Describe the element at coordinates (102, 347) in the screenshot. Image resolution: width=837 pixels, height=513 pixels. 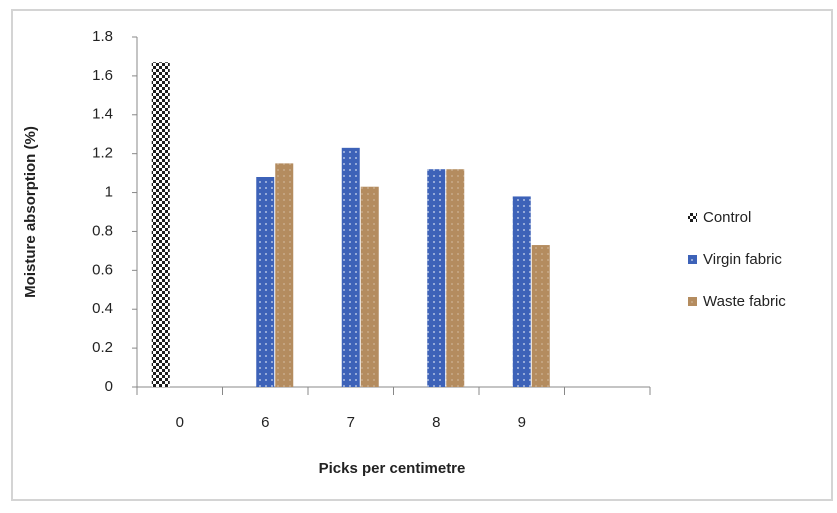
I see `y-tick-label: 0.2` at that location.